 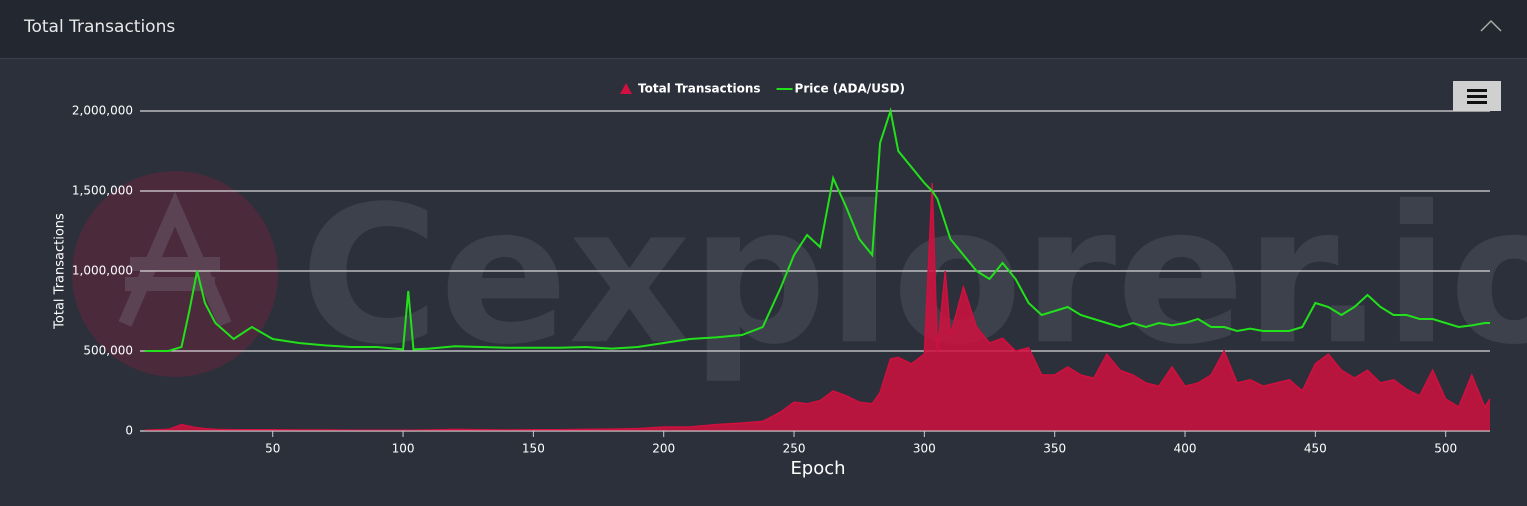 I want to click on x-tick-label: 500, so click(x=1445, y=449).